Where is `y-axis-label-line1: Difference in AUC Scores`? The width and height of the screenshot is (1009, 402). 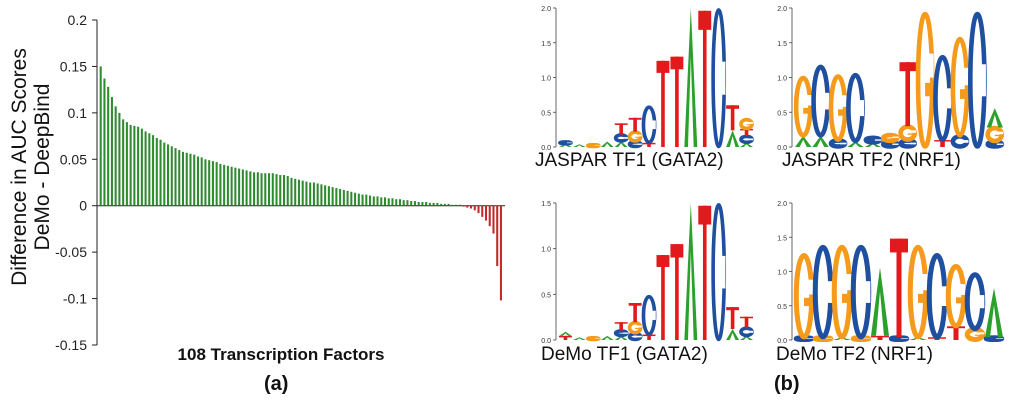
y-axis-label-line1: Difference in AUC Scores is located at coordinates (19, 167).